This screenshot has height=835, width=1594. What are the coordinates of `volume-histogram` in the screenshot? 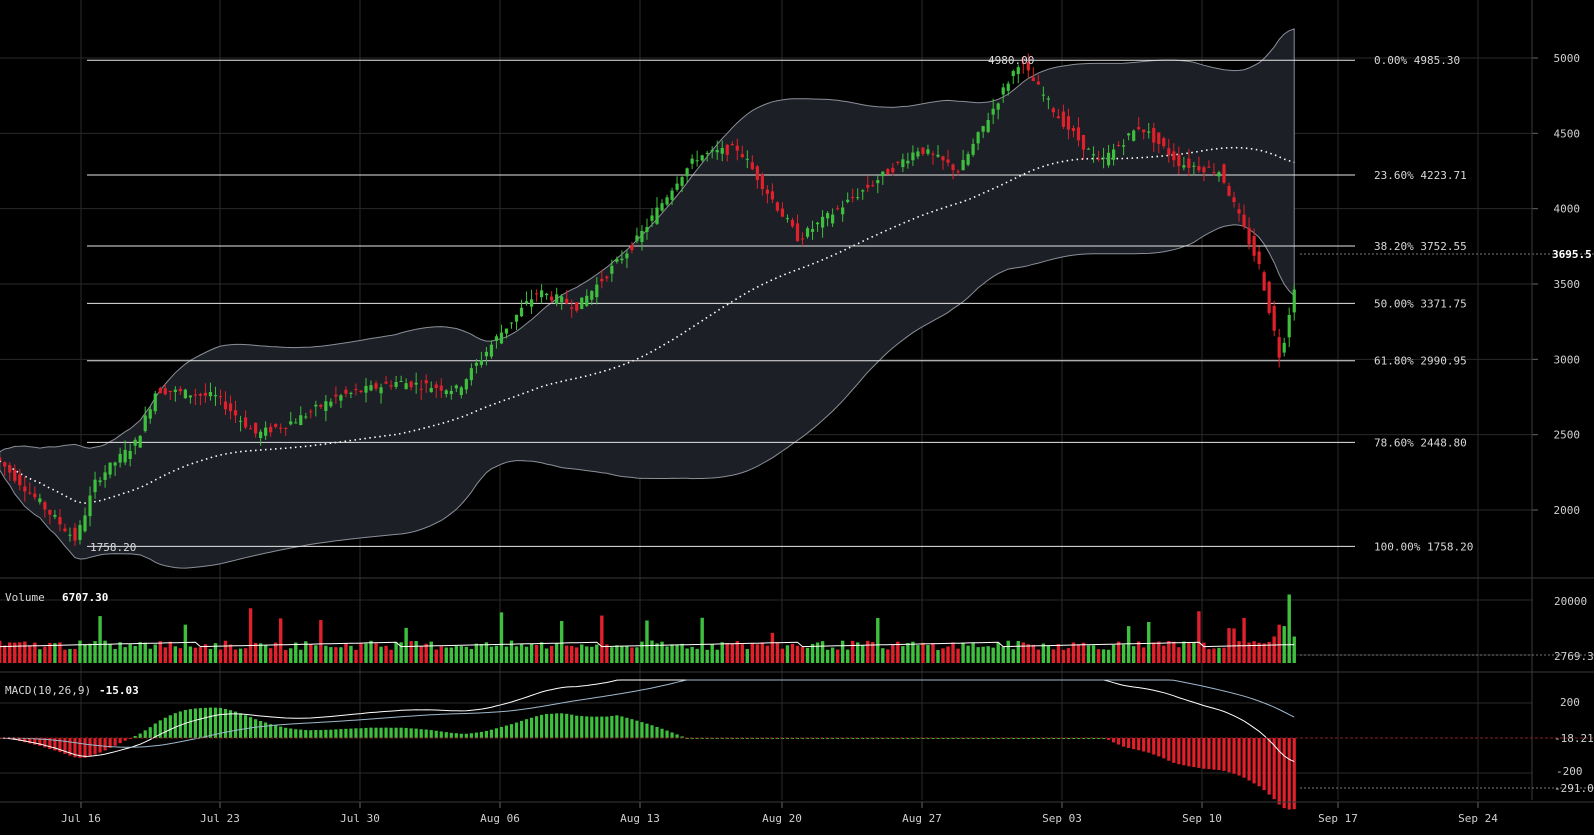 It's located at (648, 628).